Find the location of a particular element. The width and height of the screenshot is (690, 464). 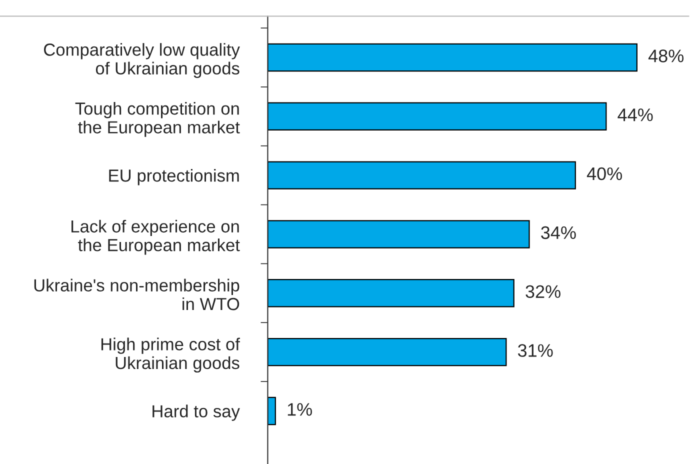

y-tick-label: High prime cost of Ukrainian goods is located at coordinates (170, 355).